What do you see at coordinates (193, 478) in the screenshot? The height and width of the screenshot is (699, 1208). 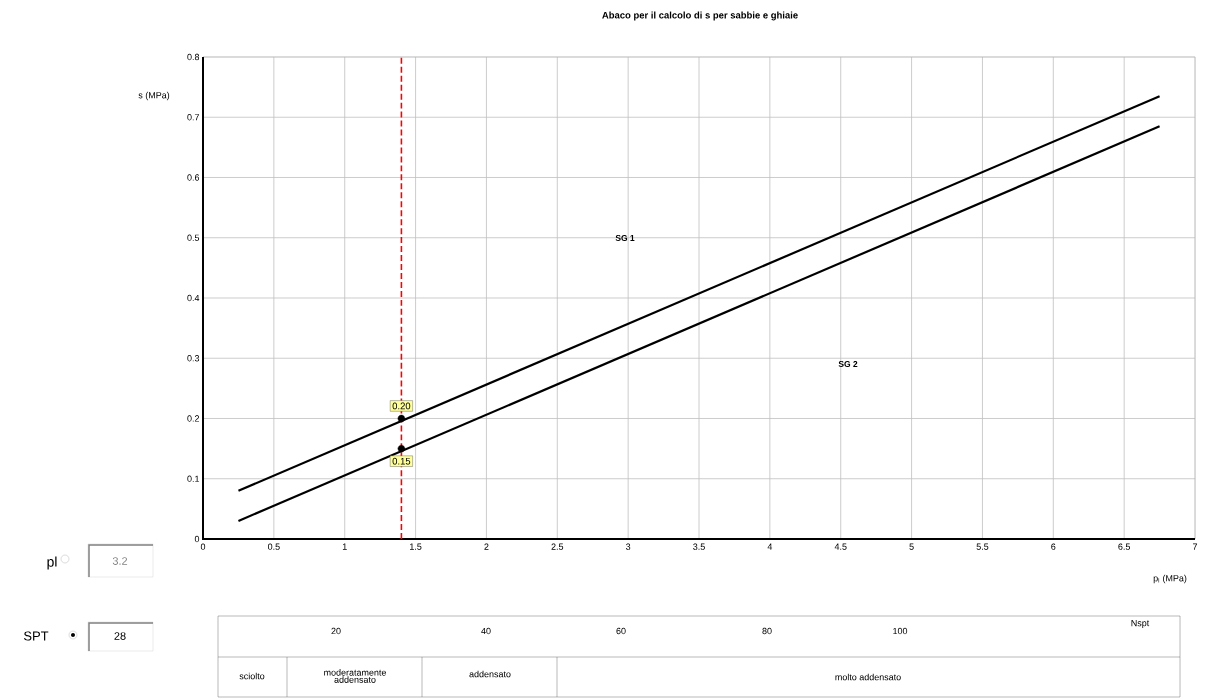 I see `y-tick-label: 0.1` at bounding box center [193, 478].